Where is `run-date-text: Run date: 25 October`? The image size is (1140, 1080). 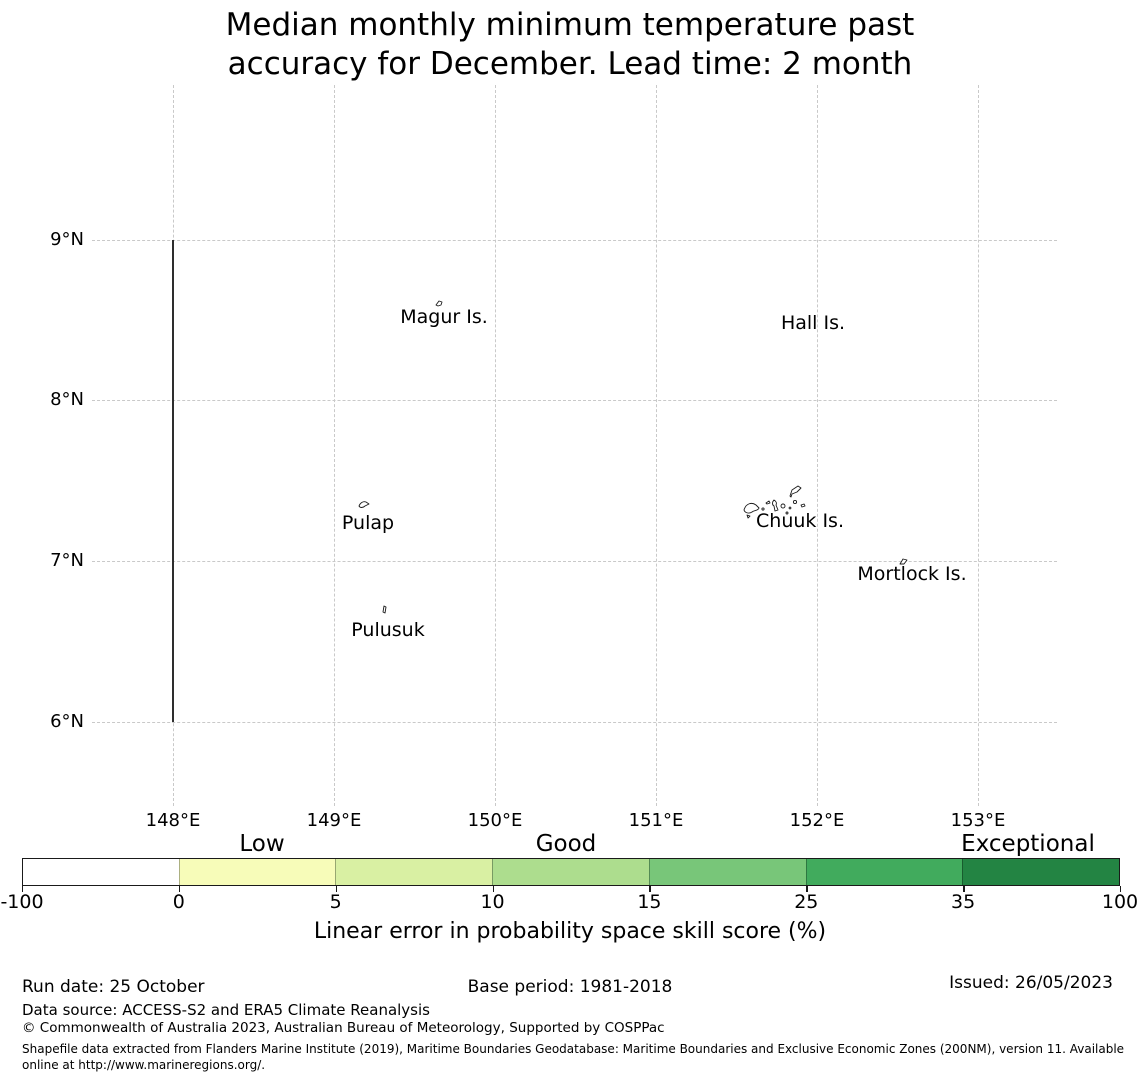
run-date-text: Run date: 25 October is located at coordinates (113, 987).